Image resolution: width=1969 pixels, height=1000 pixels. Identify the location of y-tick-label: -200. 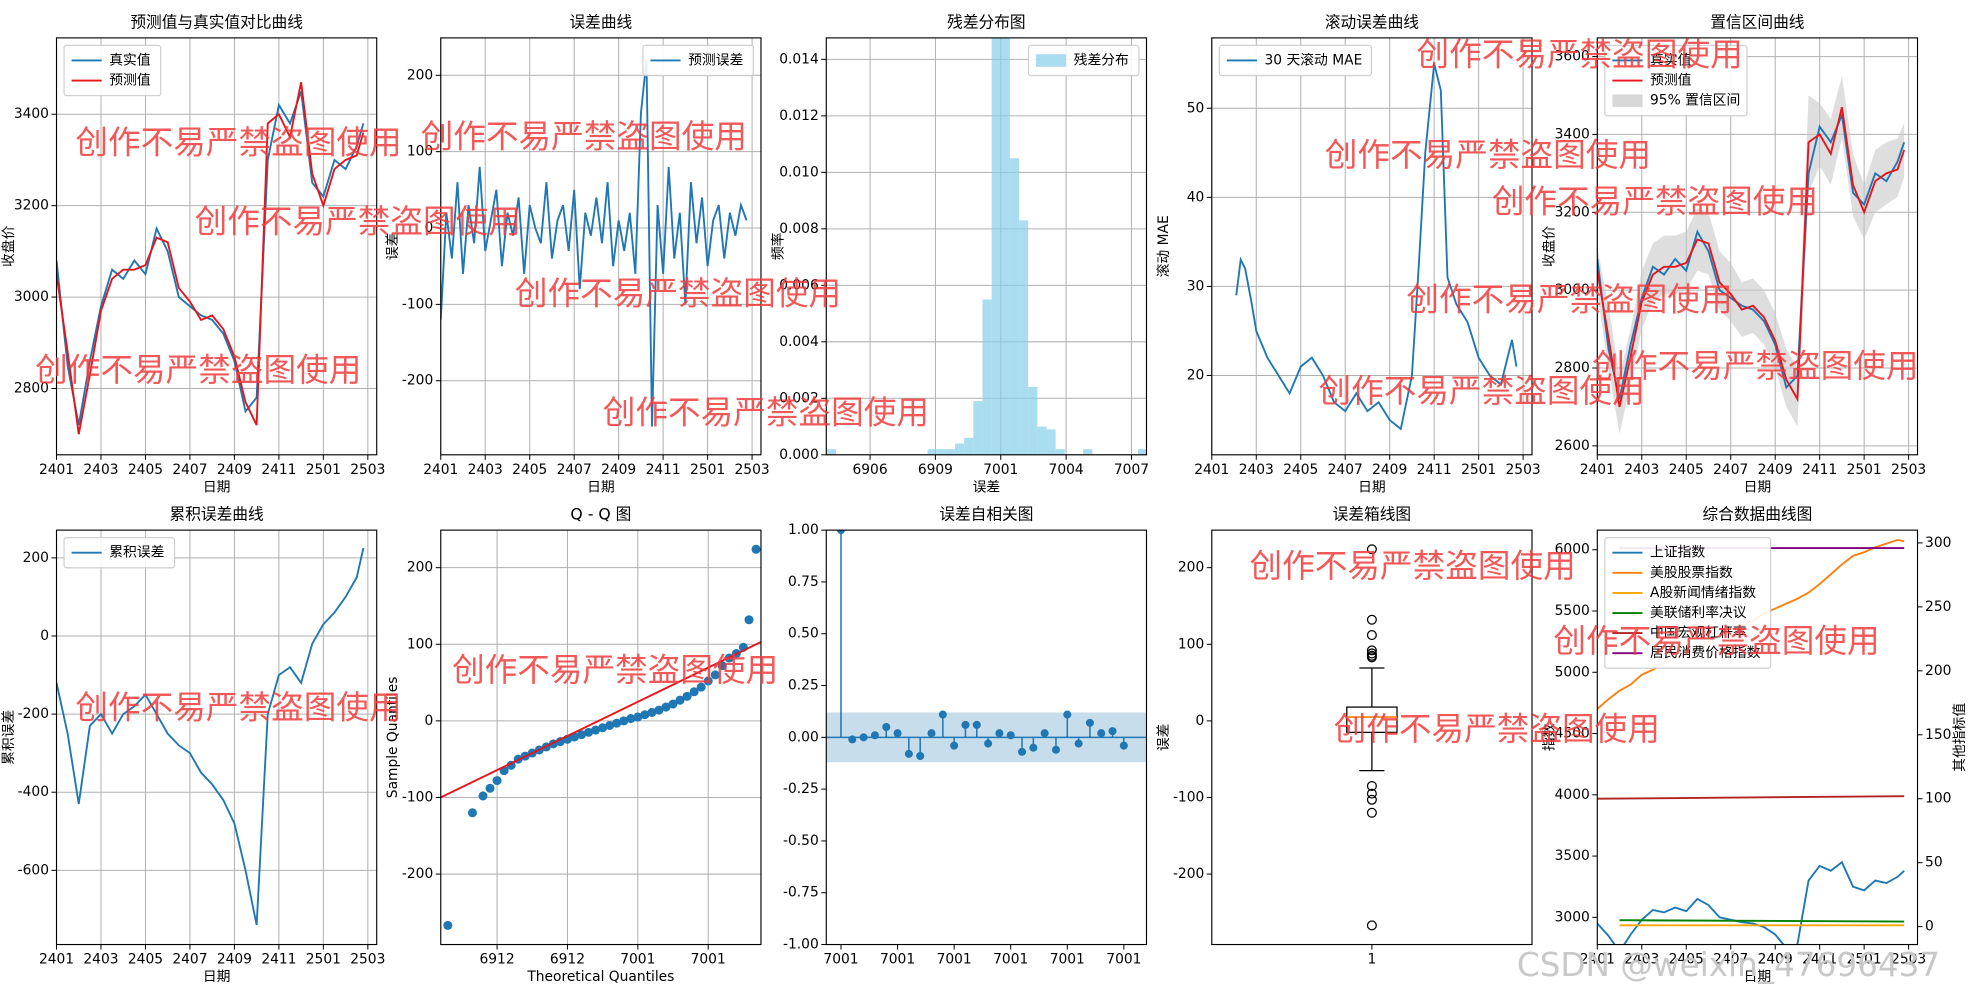
(33, 714).